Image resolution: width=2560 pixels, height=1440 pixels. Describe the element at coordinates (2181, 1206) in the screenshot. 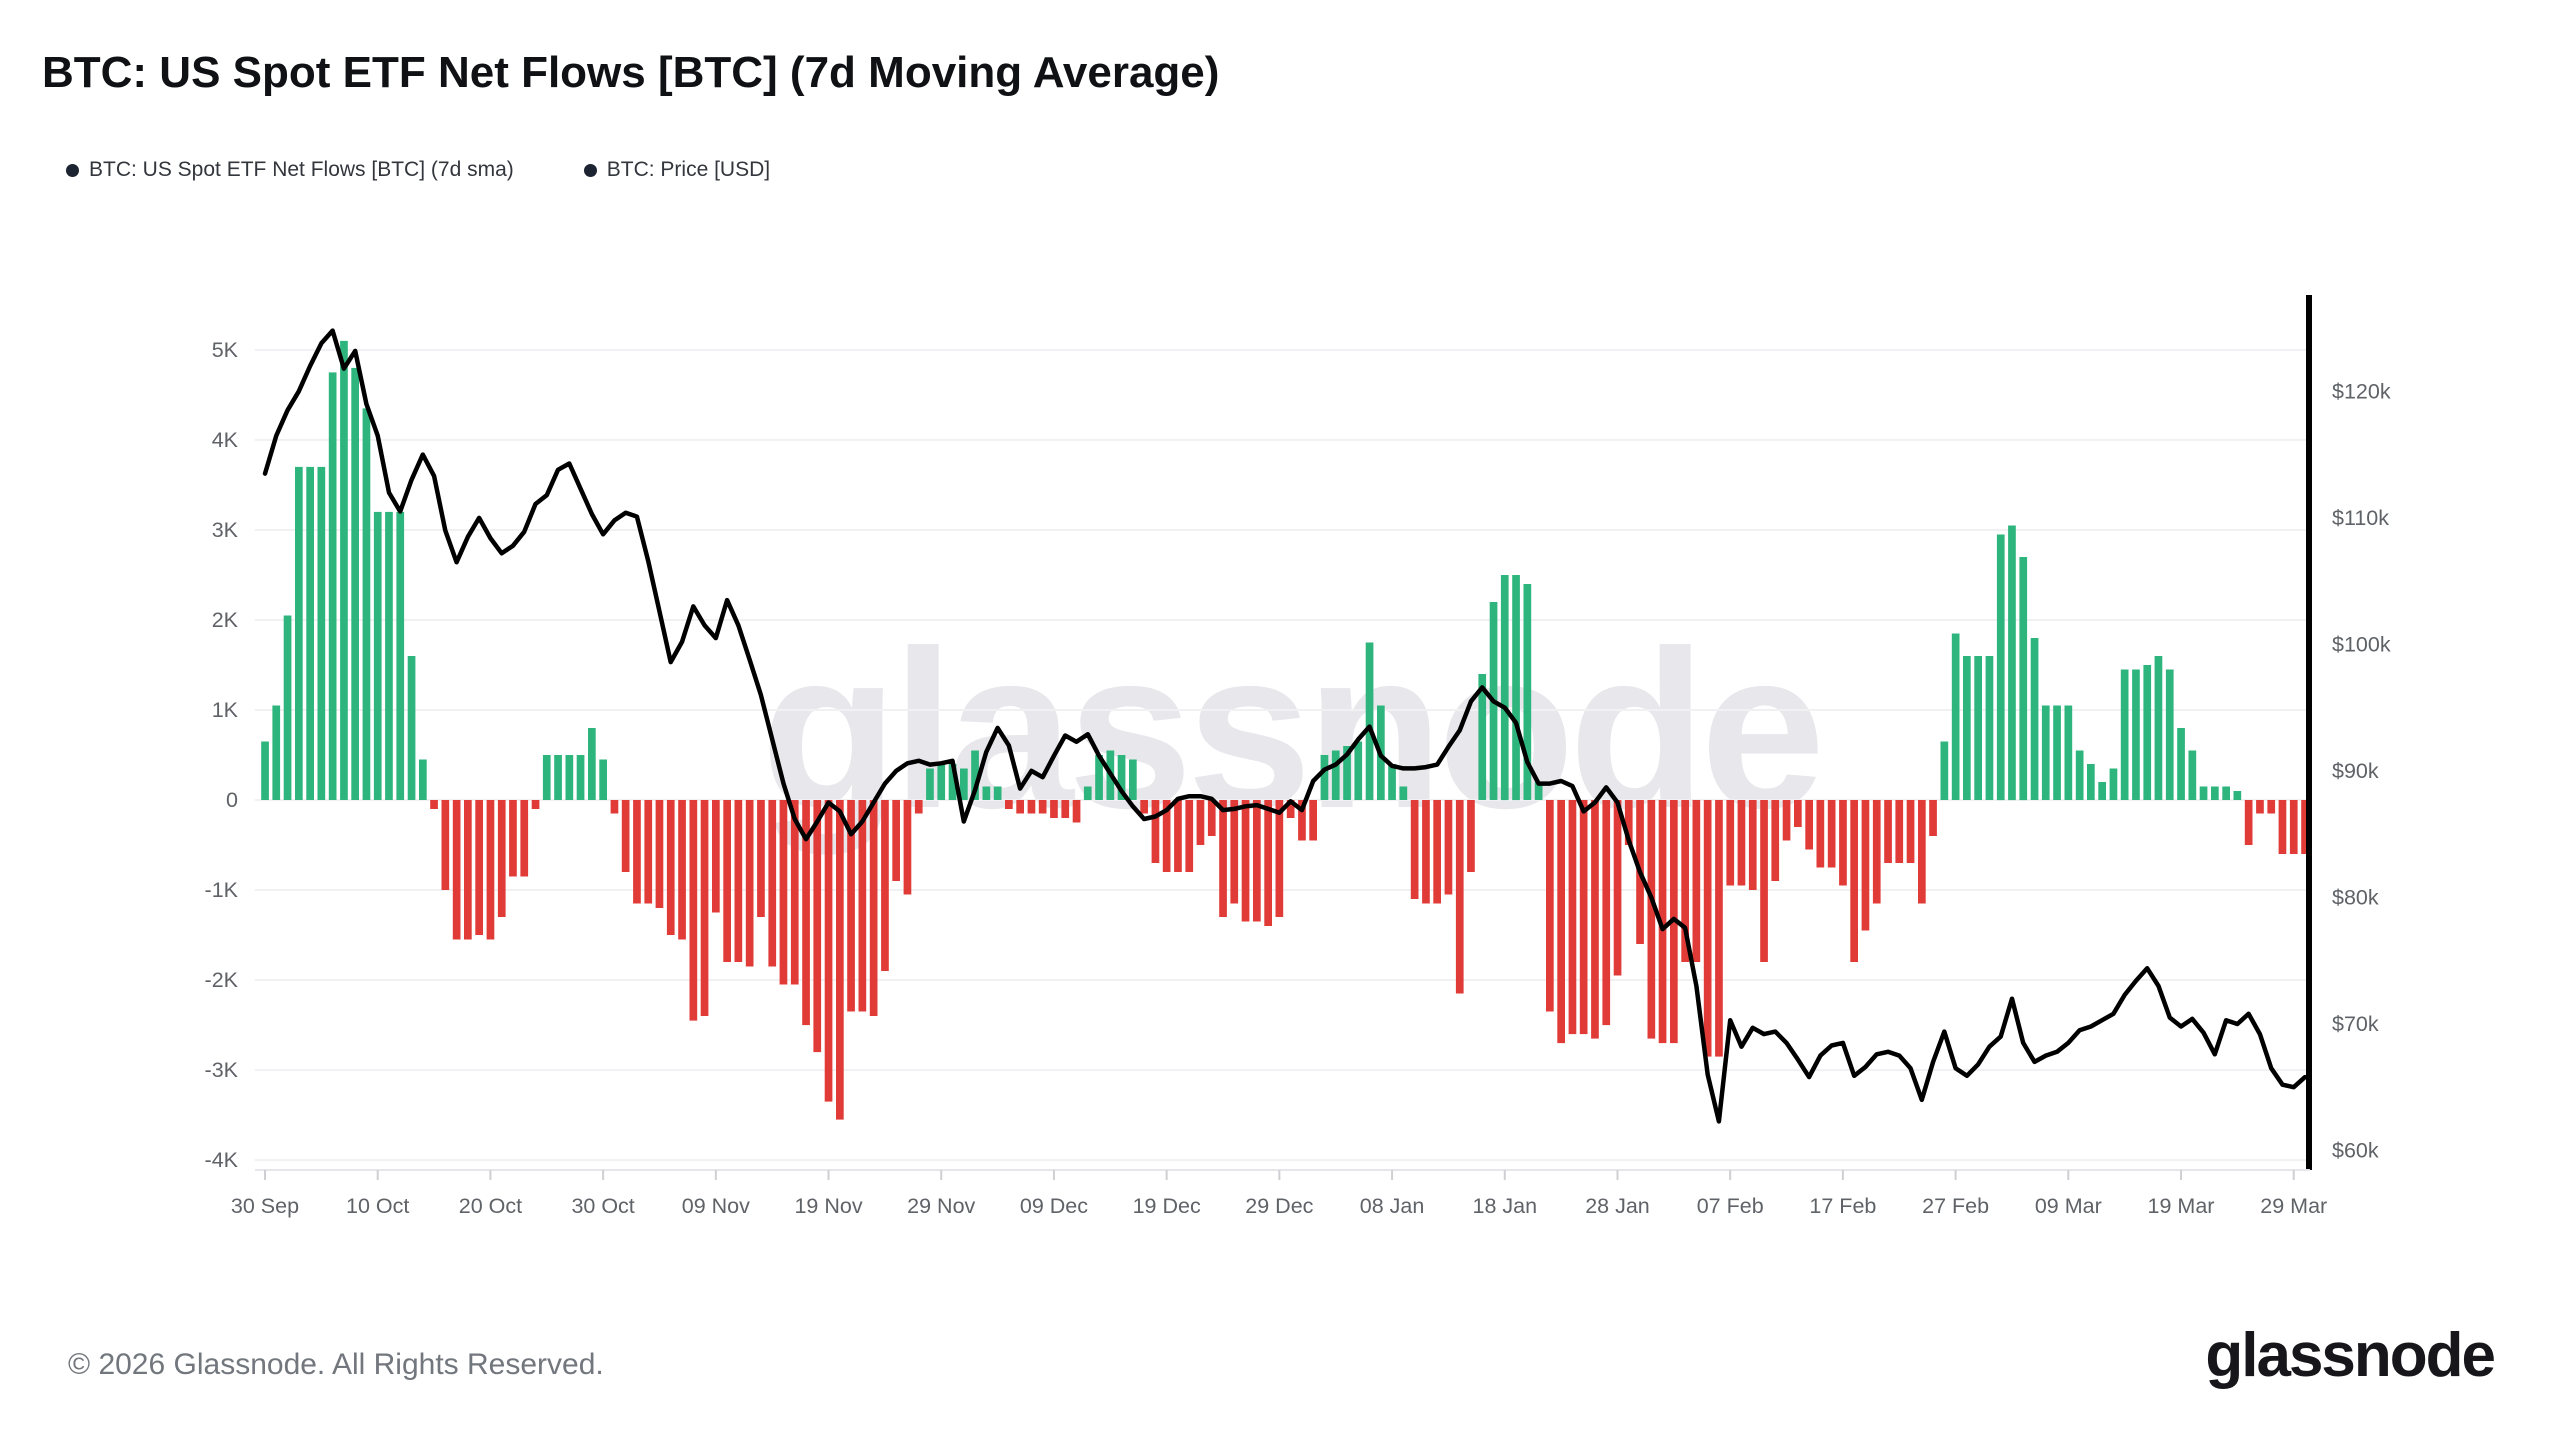

I see `svg-text: 19 Mar` at that location.